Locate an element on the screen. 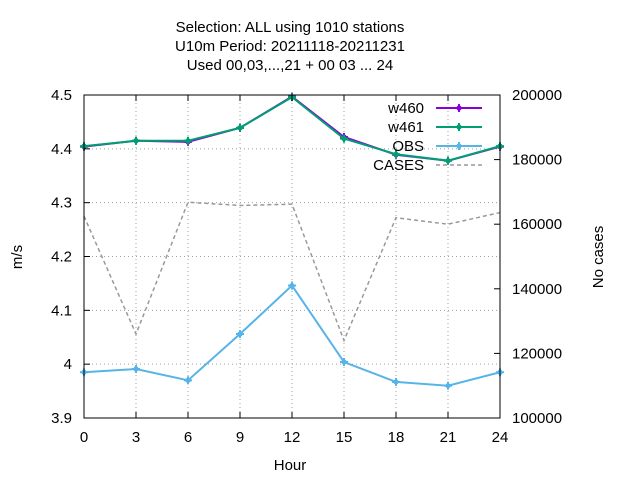  legend-label-w461: w461 is located at coordinates (405, 127).